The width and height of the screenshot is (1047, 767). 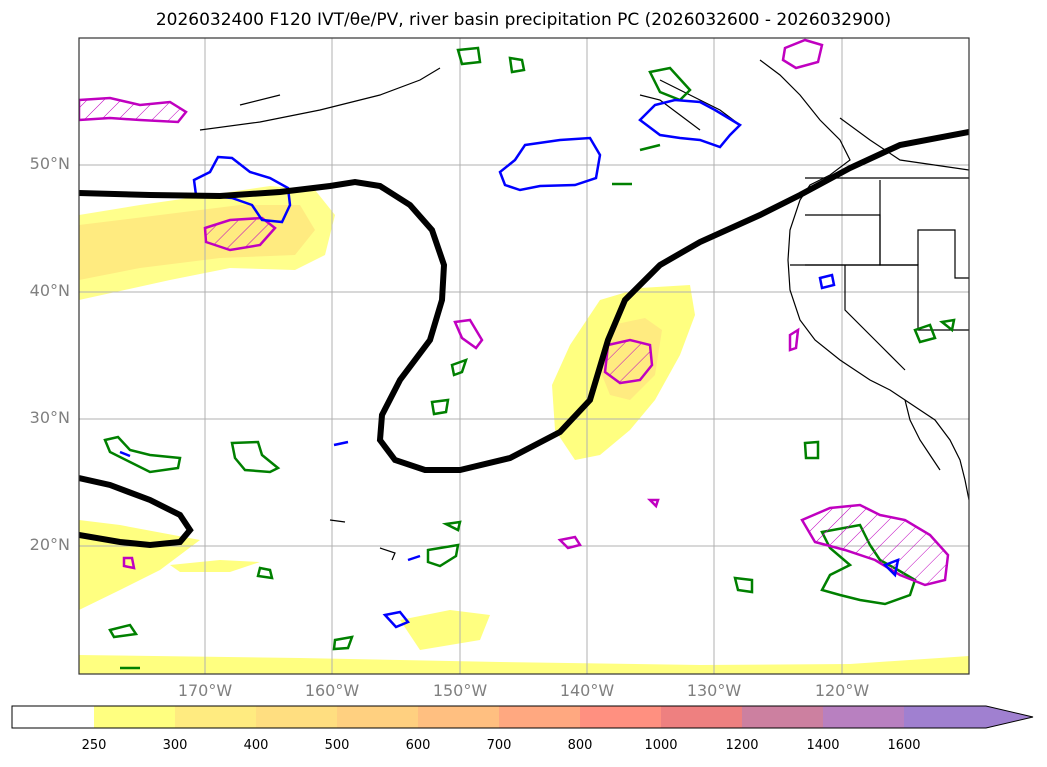 What do you see at coordinates (175, 745) in the screenshot?
I see `colorbar-label-300: 300` at bounding box center [175, 745].